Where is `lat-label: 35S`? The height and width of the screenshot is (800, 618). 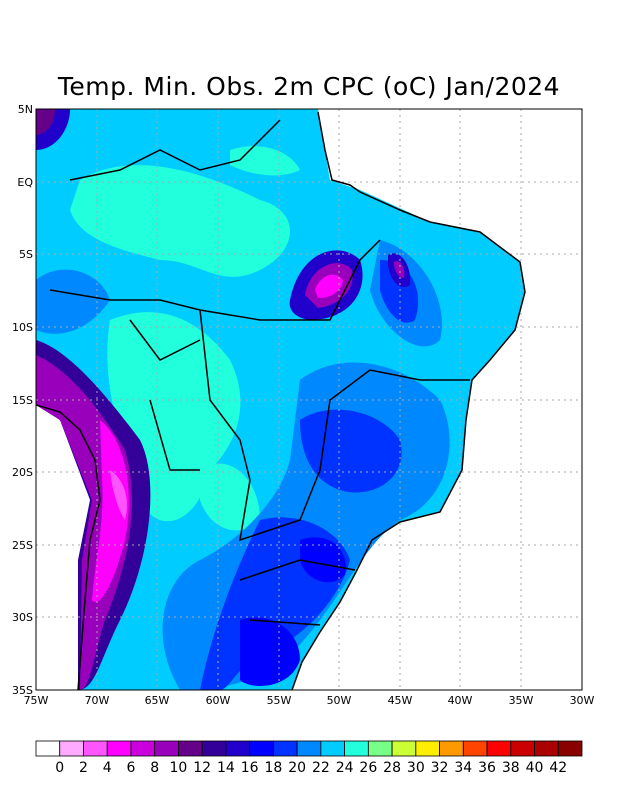
lat-label: 35S is located at coordinates (22, 690).